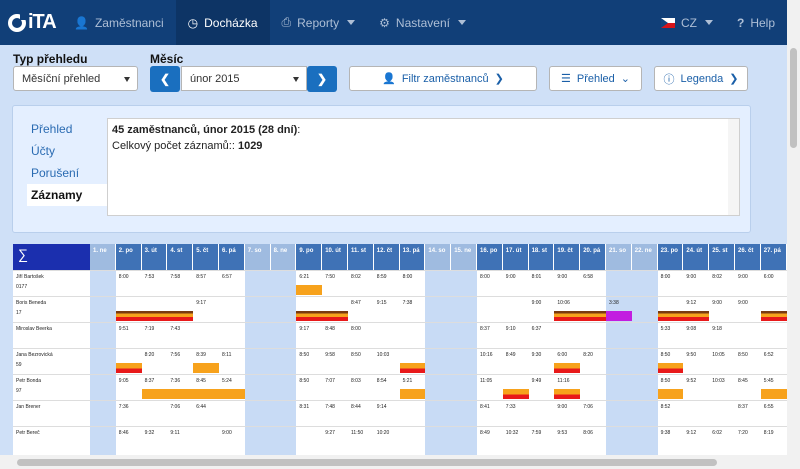 Image resolution: width=800 pixels, height=469 pixels. I want to click on nav-employees: 👤 Zaměstnanci, so click(119, 22).